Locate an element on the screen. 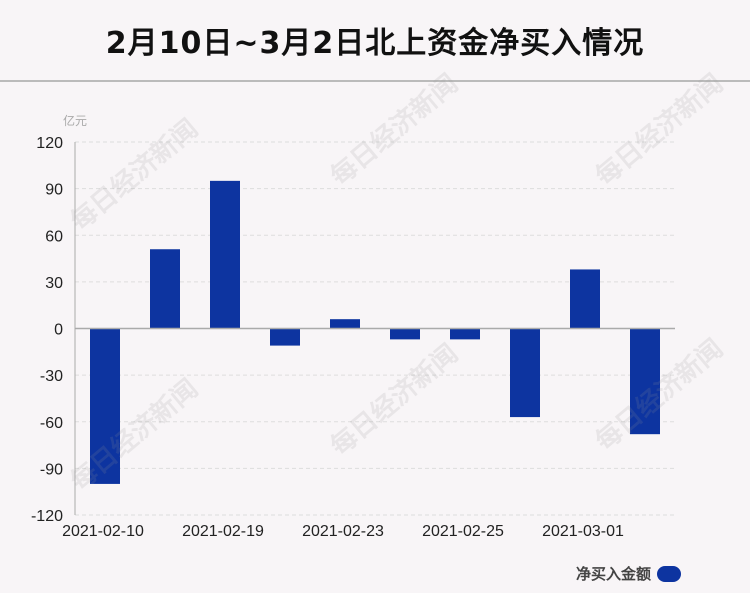 The width and height of the screenshot is (750, 593). y-tick-label: -60 is located at coordinates (51, 423).